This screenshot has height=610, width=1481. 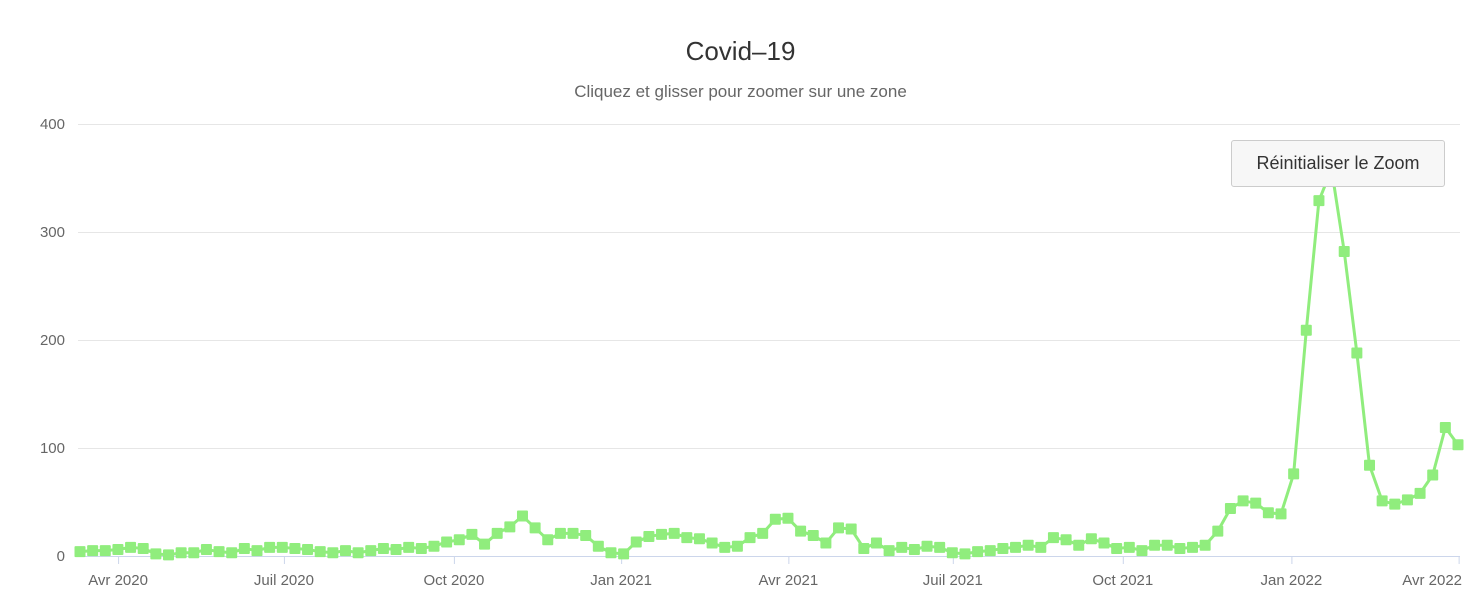 I want to click on x-axis-label: Jan 2022, so click(x=1292, y=580).